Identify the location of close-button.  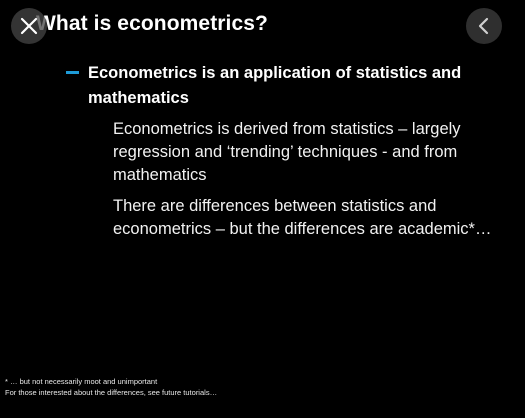
(29, 26).